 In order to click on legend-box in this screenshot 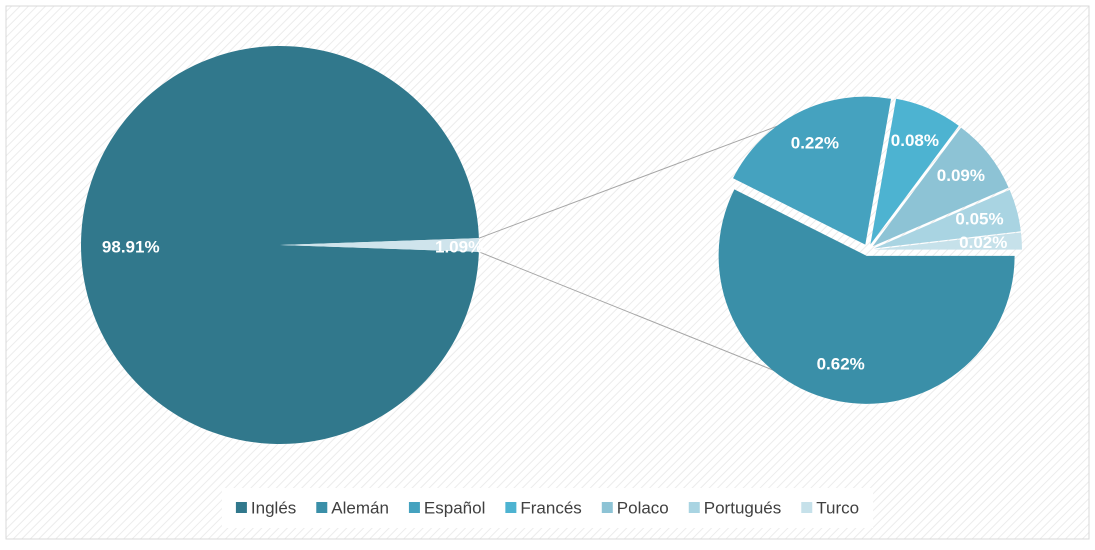, I will do `click(547, 508)`.